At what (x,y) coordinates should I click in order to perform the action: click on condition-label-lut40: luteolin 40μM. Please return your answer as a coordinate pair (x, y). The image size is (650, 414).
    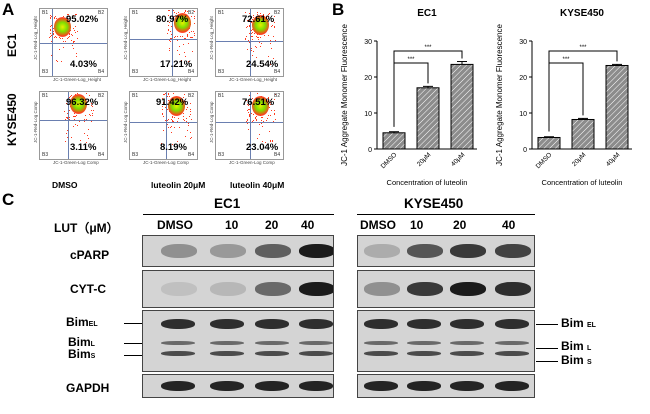
    Looking at the image, I should click on (257, 185).